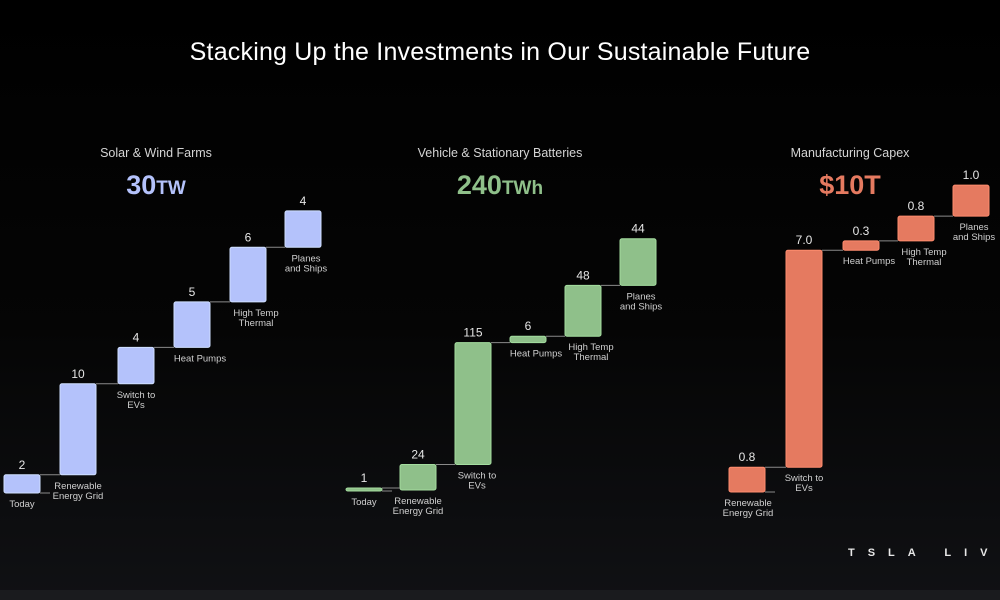  What do you see at coordinates (850, 153) in the screenshot?
I see `panel-subtitle-capex: Manufacturing Capex` at bounding box center [850, 153].